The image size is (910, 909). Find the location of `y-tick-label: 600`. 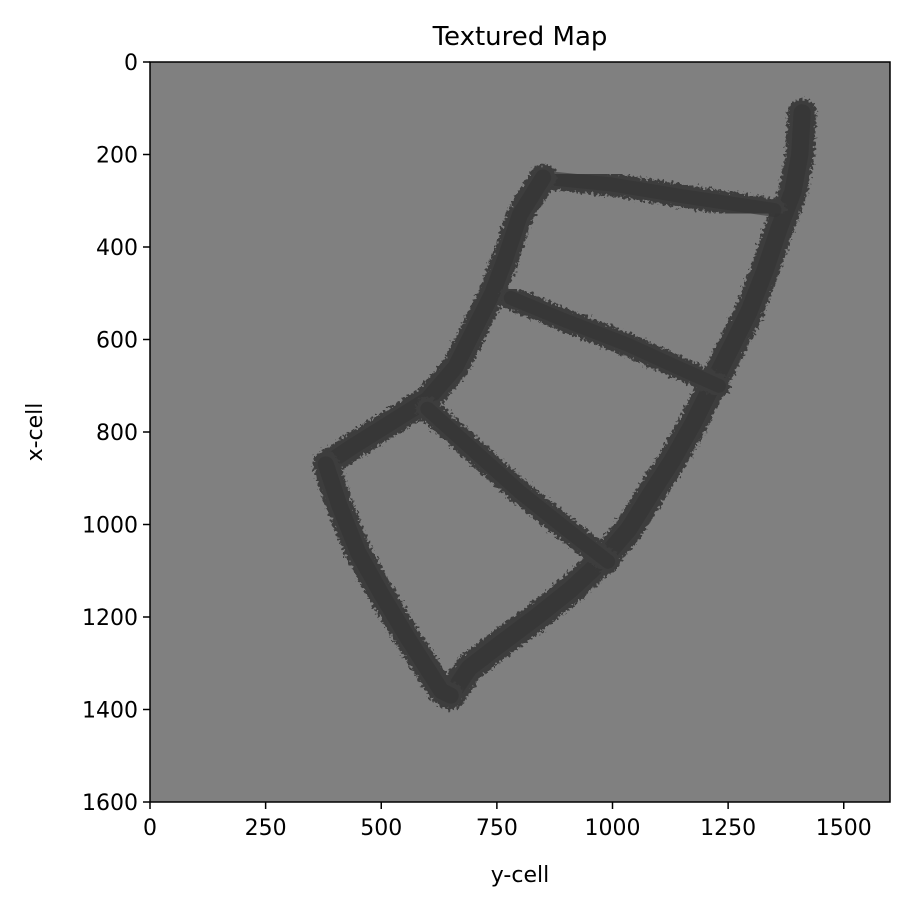

y-tick-label: 600 is located at coordinates (117, 341).